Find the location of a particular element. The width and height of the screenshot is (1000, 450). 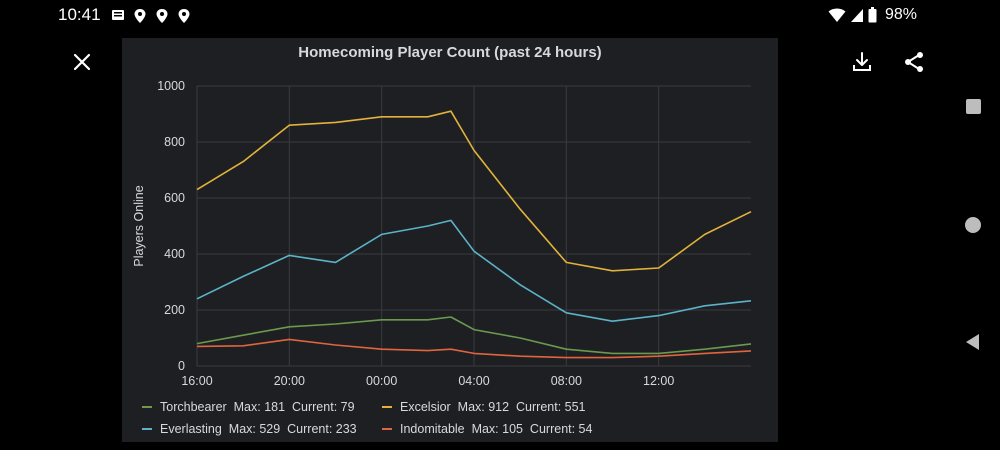

series-line-torchbearer is located at coordinates (474, 335).